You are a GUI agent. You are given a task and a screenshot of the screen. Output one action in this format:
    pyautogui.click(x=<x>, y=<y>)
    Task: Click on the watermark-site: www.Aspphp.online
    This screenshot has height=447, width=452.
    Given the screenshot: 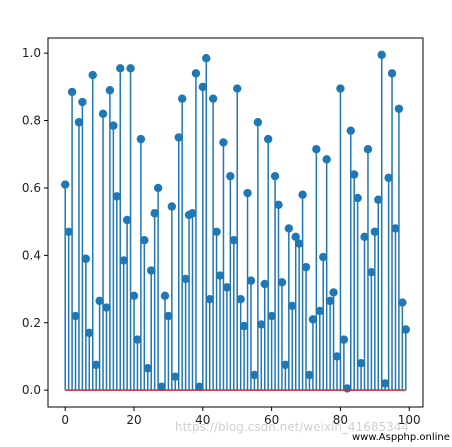 What is the action you would take?
    pyautogui.click(x=401, y=437)
    